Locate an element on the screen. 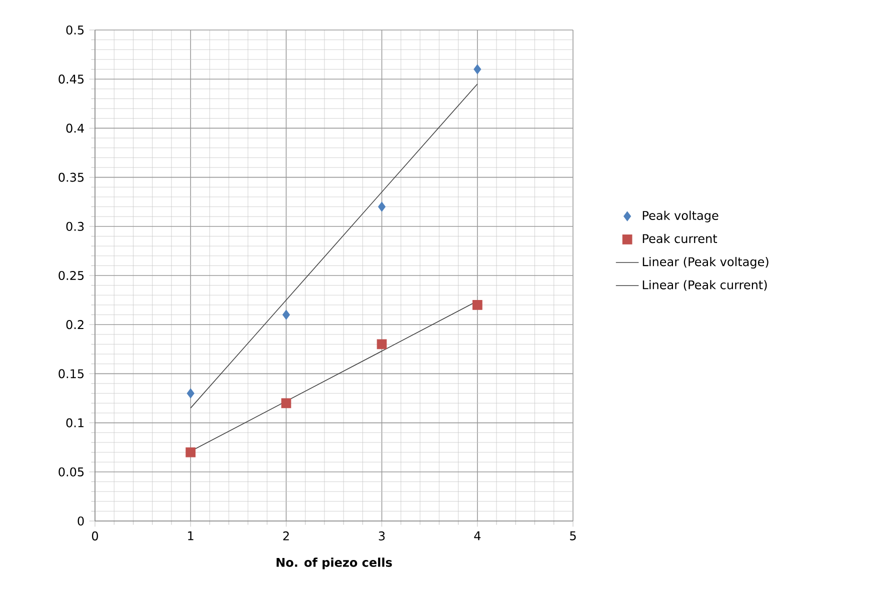  x-tick-label: 1 is located at coordinates (191, 535).